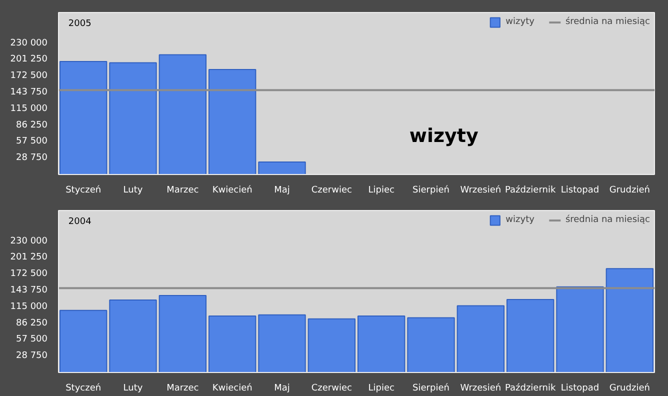 The height and width of the screenshot is (396, 668). I want to click on annotation: wizyty, so click(444, 135).